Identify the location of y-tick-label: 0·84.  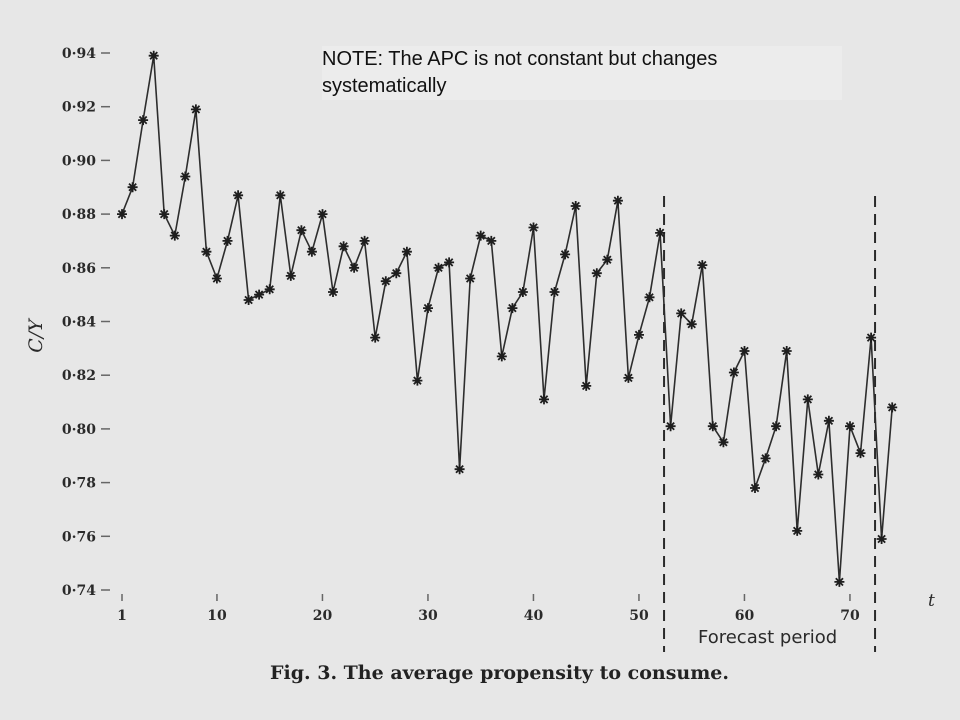
(79, 323).